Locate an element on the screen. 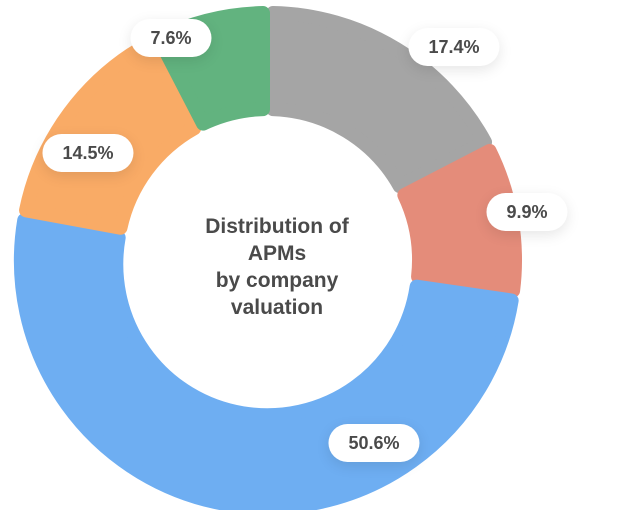 Image resolution: width=625 pixels, height=510 pixels. chart-title-line: by company is located at coordinates (277, 280).